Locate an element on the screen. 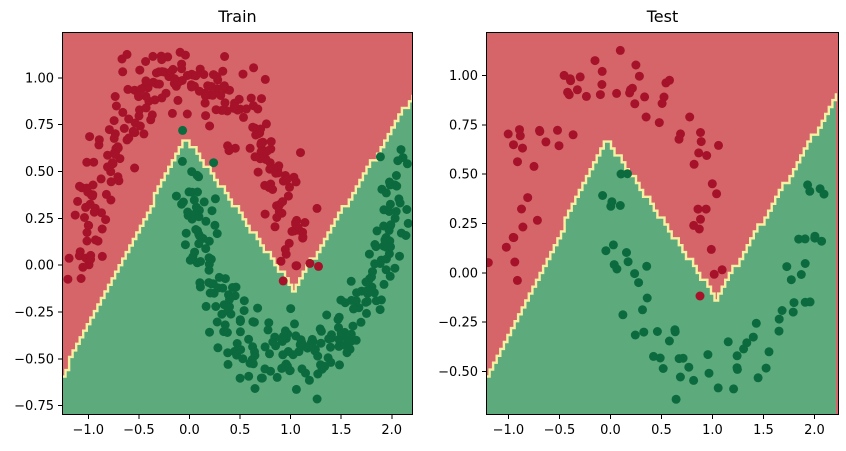 This screenshot has height=451, width=846. x-tick-label: 1.0 is located at coordinates (712, 430).